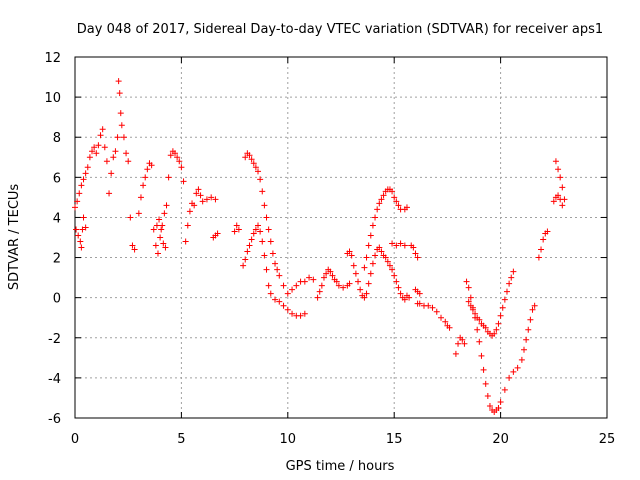  What do you see at coordinates (607, 439) in the screenshot?
I see `x-tick-label: 25` at bounding box center [607, 439].